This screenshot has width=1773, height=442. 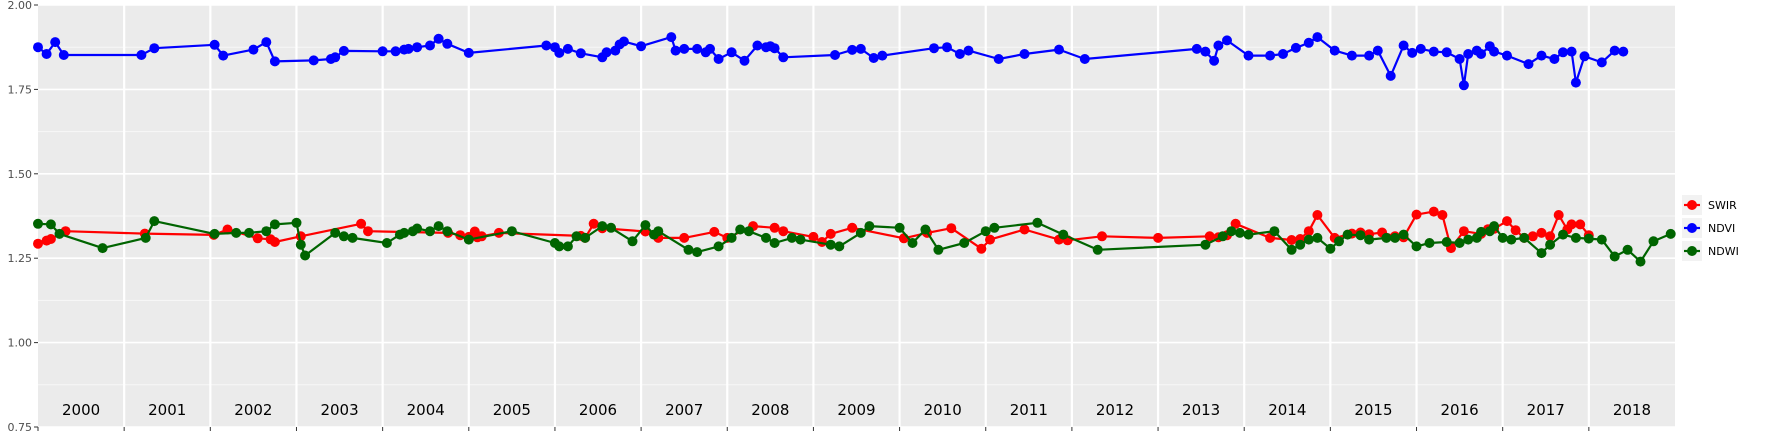 What do you see at coordinates (1721, 228) in the screenshot?
I see `legend-label: NDVI` at bounding box center [1721, 228].